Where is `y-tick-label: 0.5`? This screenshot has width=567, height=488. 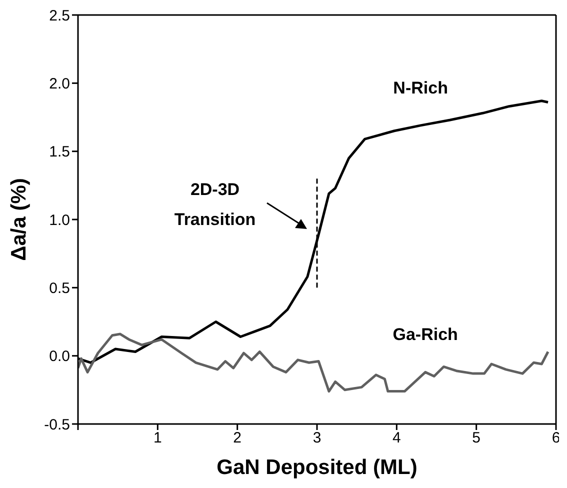 y-tick-label: 0.5 is located at coordinates (59, 288).